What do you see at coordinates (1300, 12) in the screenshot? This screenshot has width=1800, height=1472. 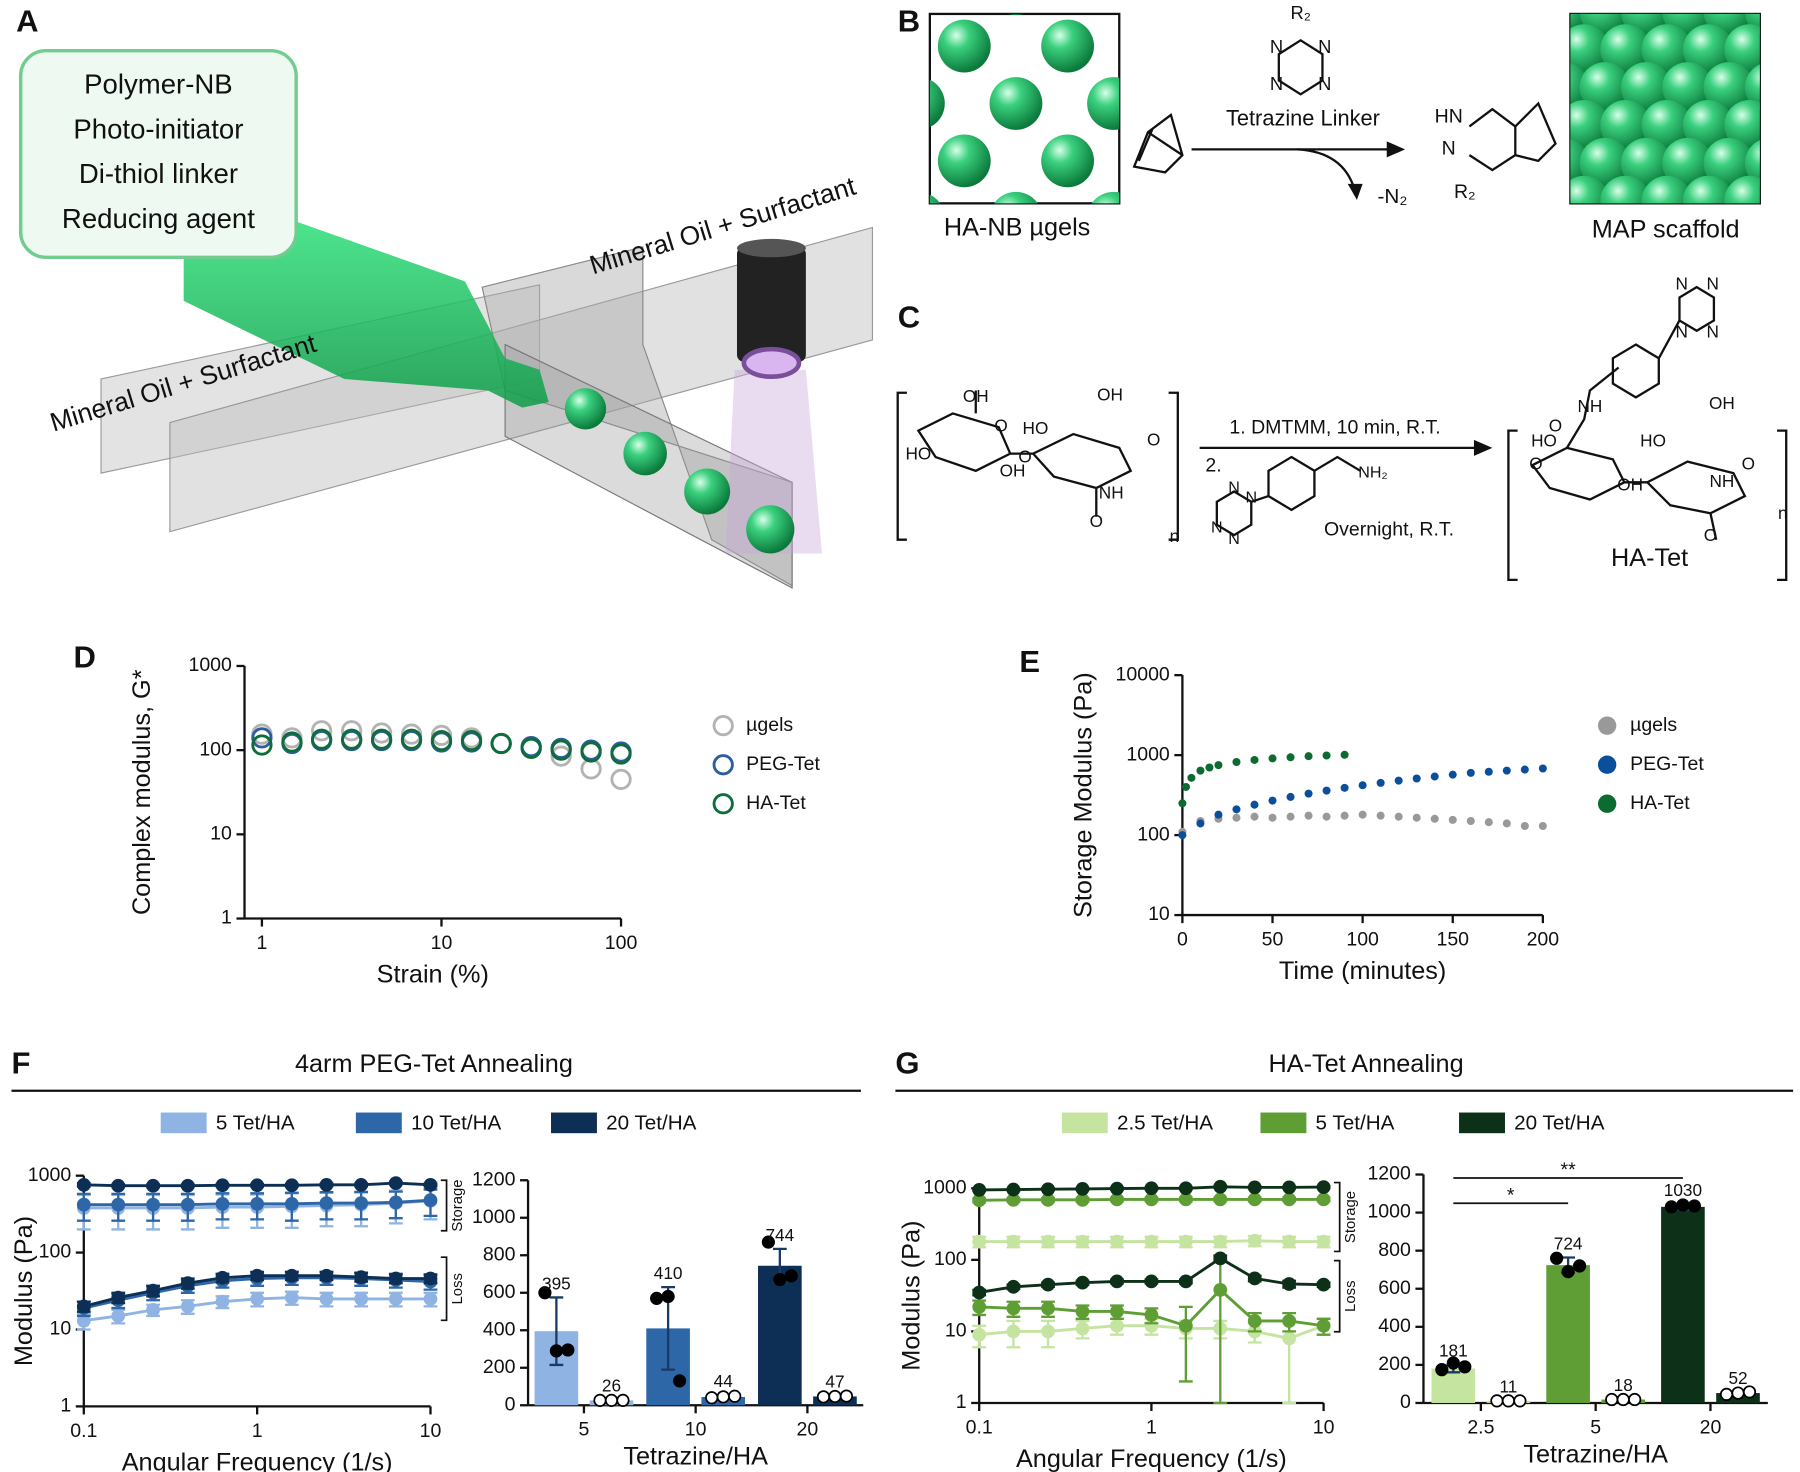 I see `atom-label: R₂` at bounding box center [1300, 12].